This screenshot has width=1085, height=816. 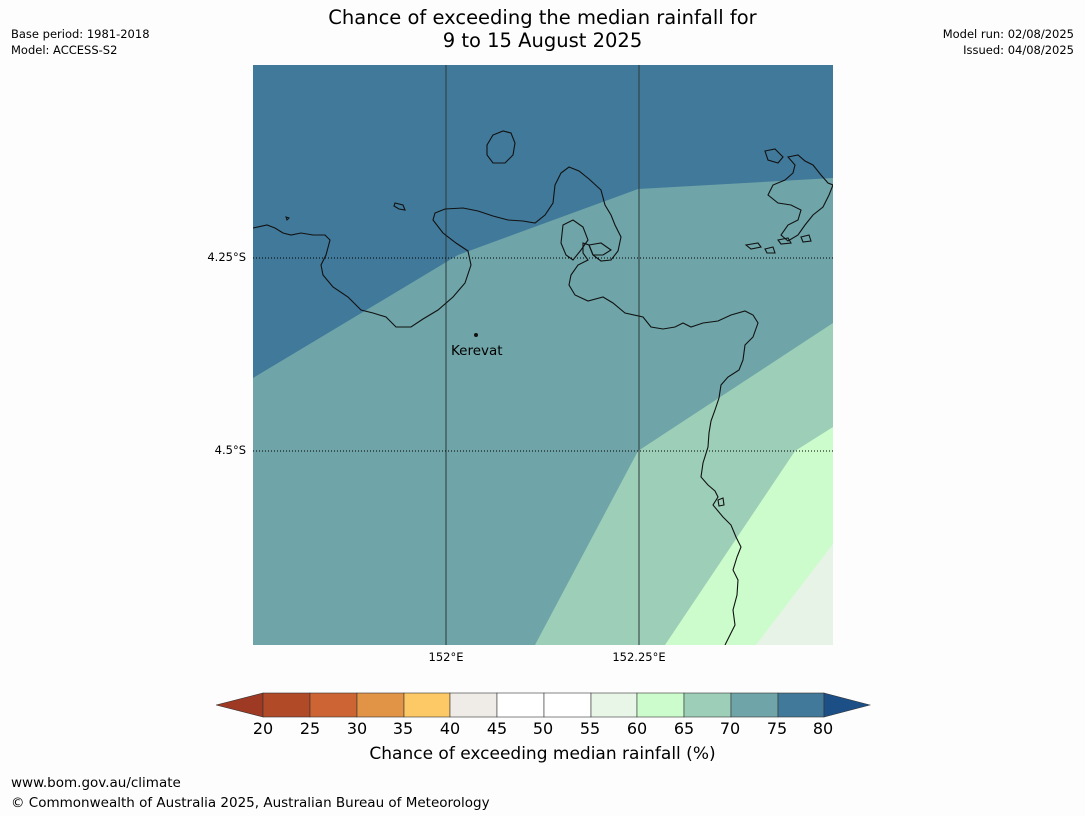 I want to click on colorbar-extend-high, so click(x=847, y=705).